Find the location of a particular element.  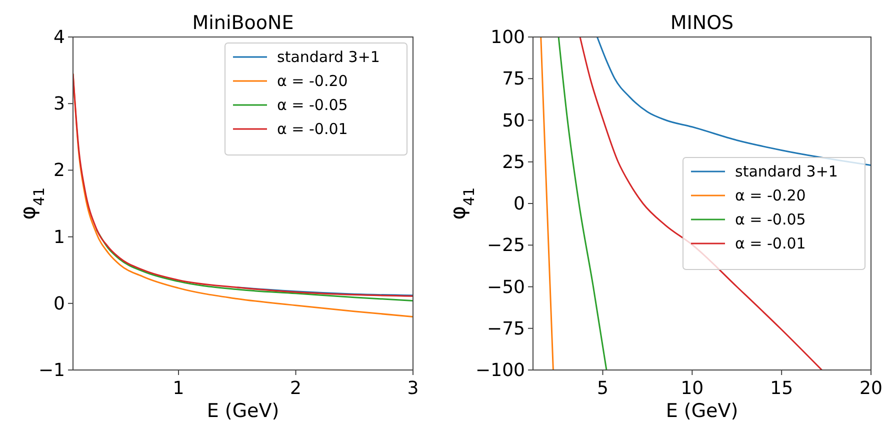

x-tick-label: 5 is located at coordinates (602, 388).